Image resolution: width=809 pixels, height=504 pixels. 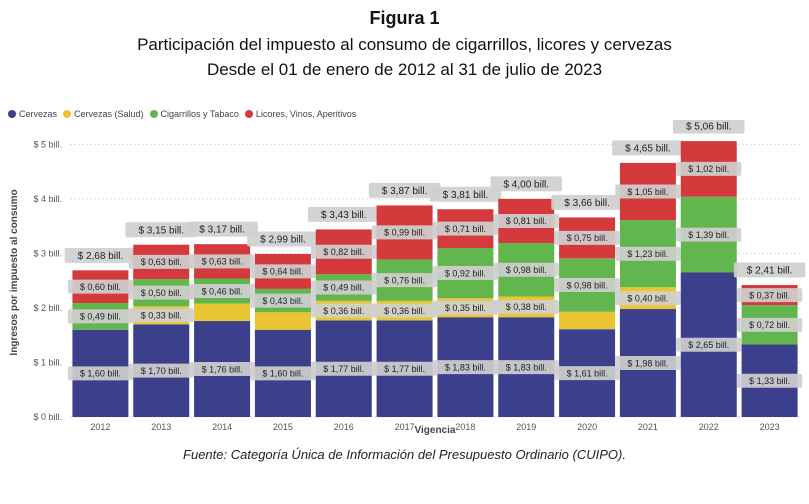 I want to click on y-tick-label: $ 2 bill., so click(x=47, y=308).